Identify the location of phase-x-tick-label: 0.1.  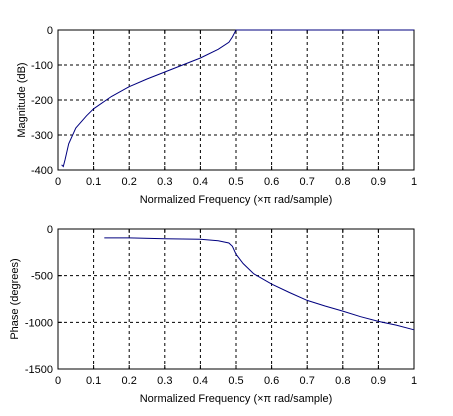
(93, 381).